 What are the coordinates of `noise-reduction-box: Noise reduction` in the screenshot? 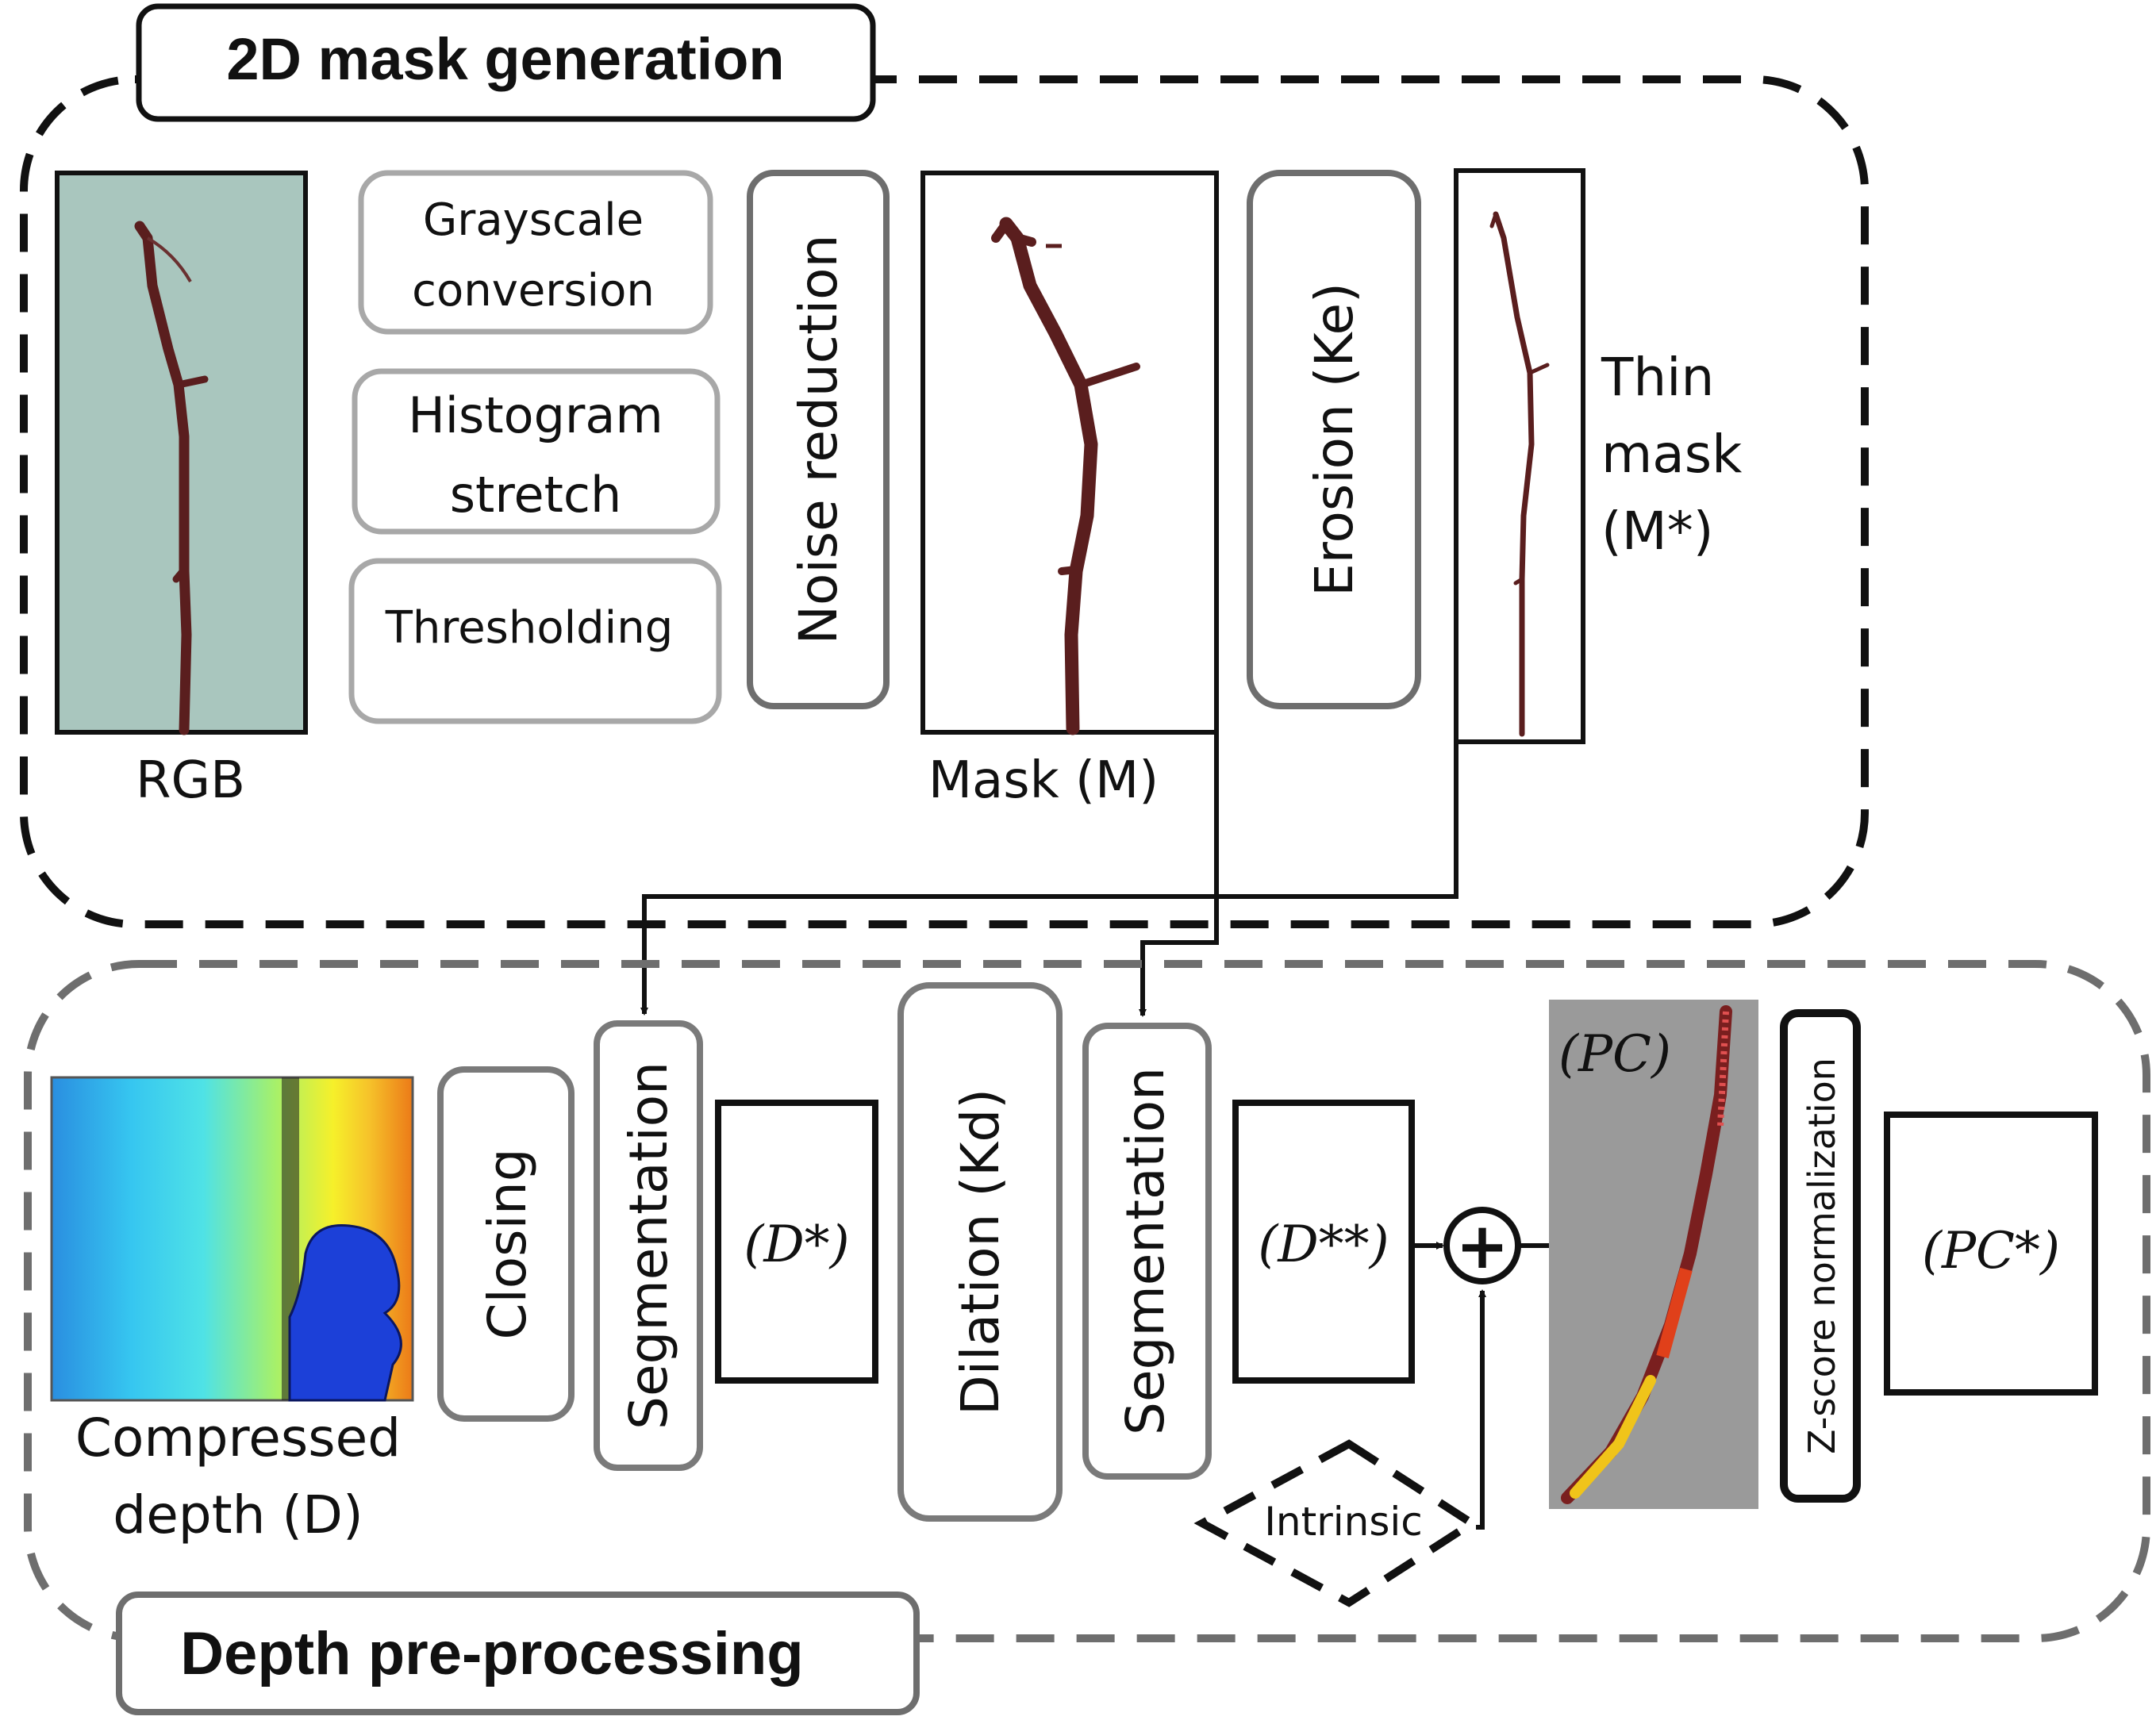 It's located at (818, 439).